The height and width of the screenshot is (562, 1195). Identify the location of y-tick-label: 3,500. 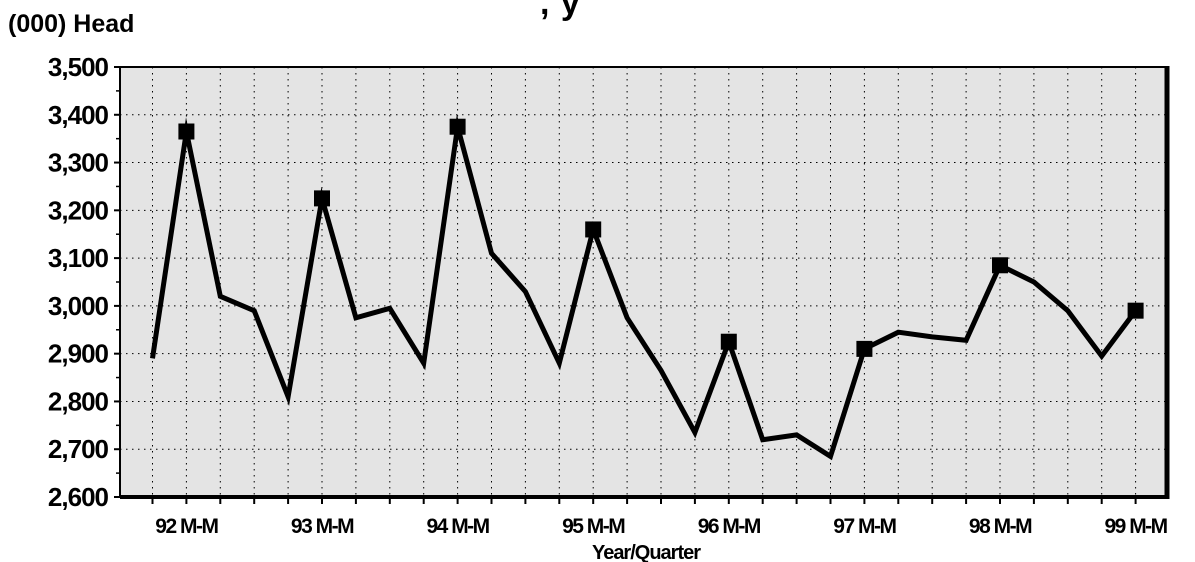
(78, 67).